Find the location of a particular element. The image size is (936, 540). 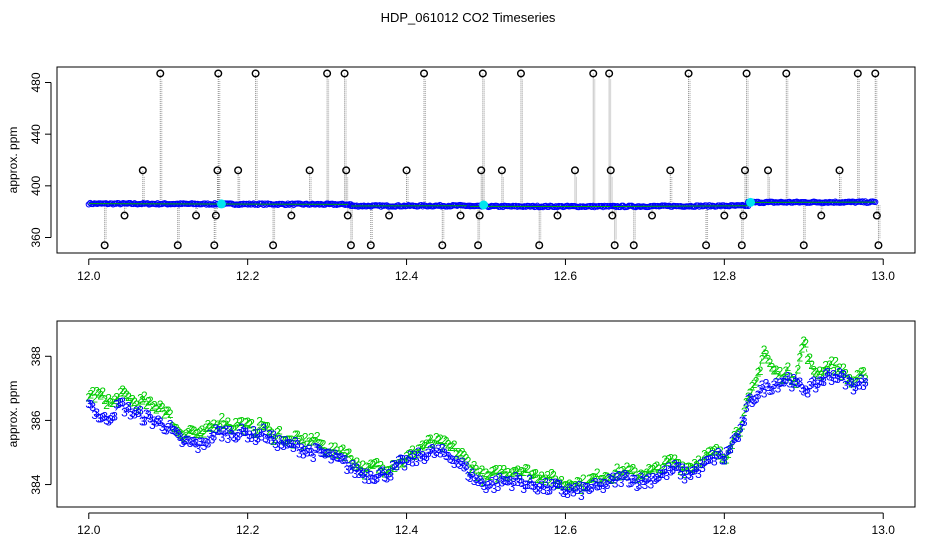

bottom-x-tick-label: 12.8 is located at coordinates (725, 530).